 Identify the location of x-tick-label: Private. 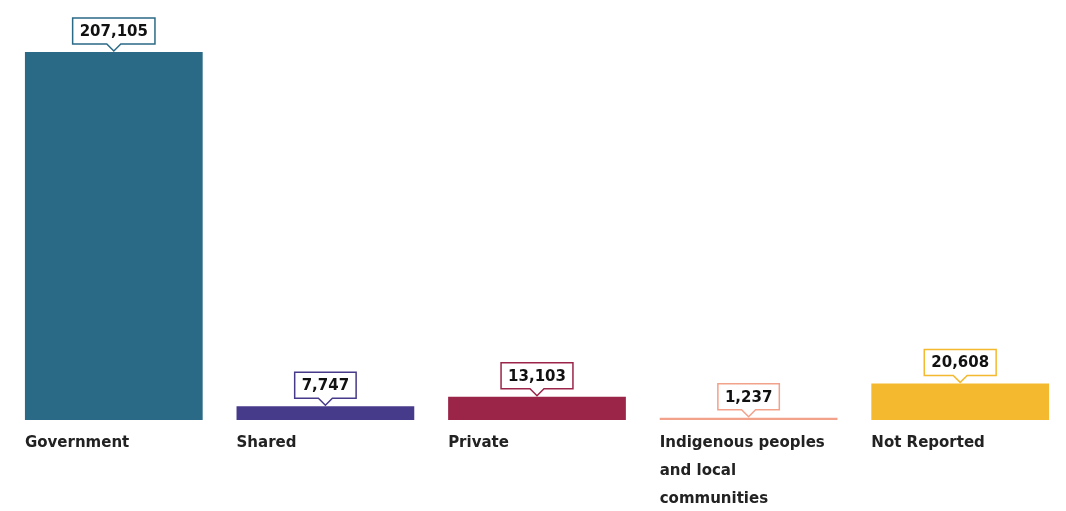
(478, 442).